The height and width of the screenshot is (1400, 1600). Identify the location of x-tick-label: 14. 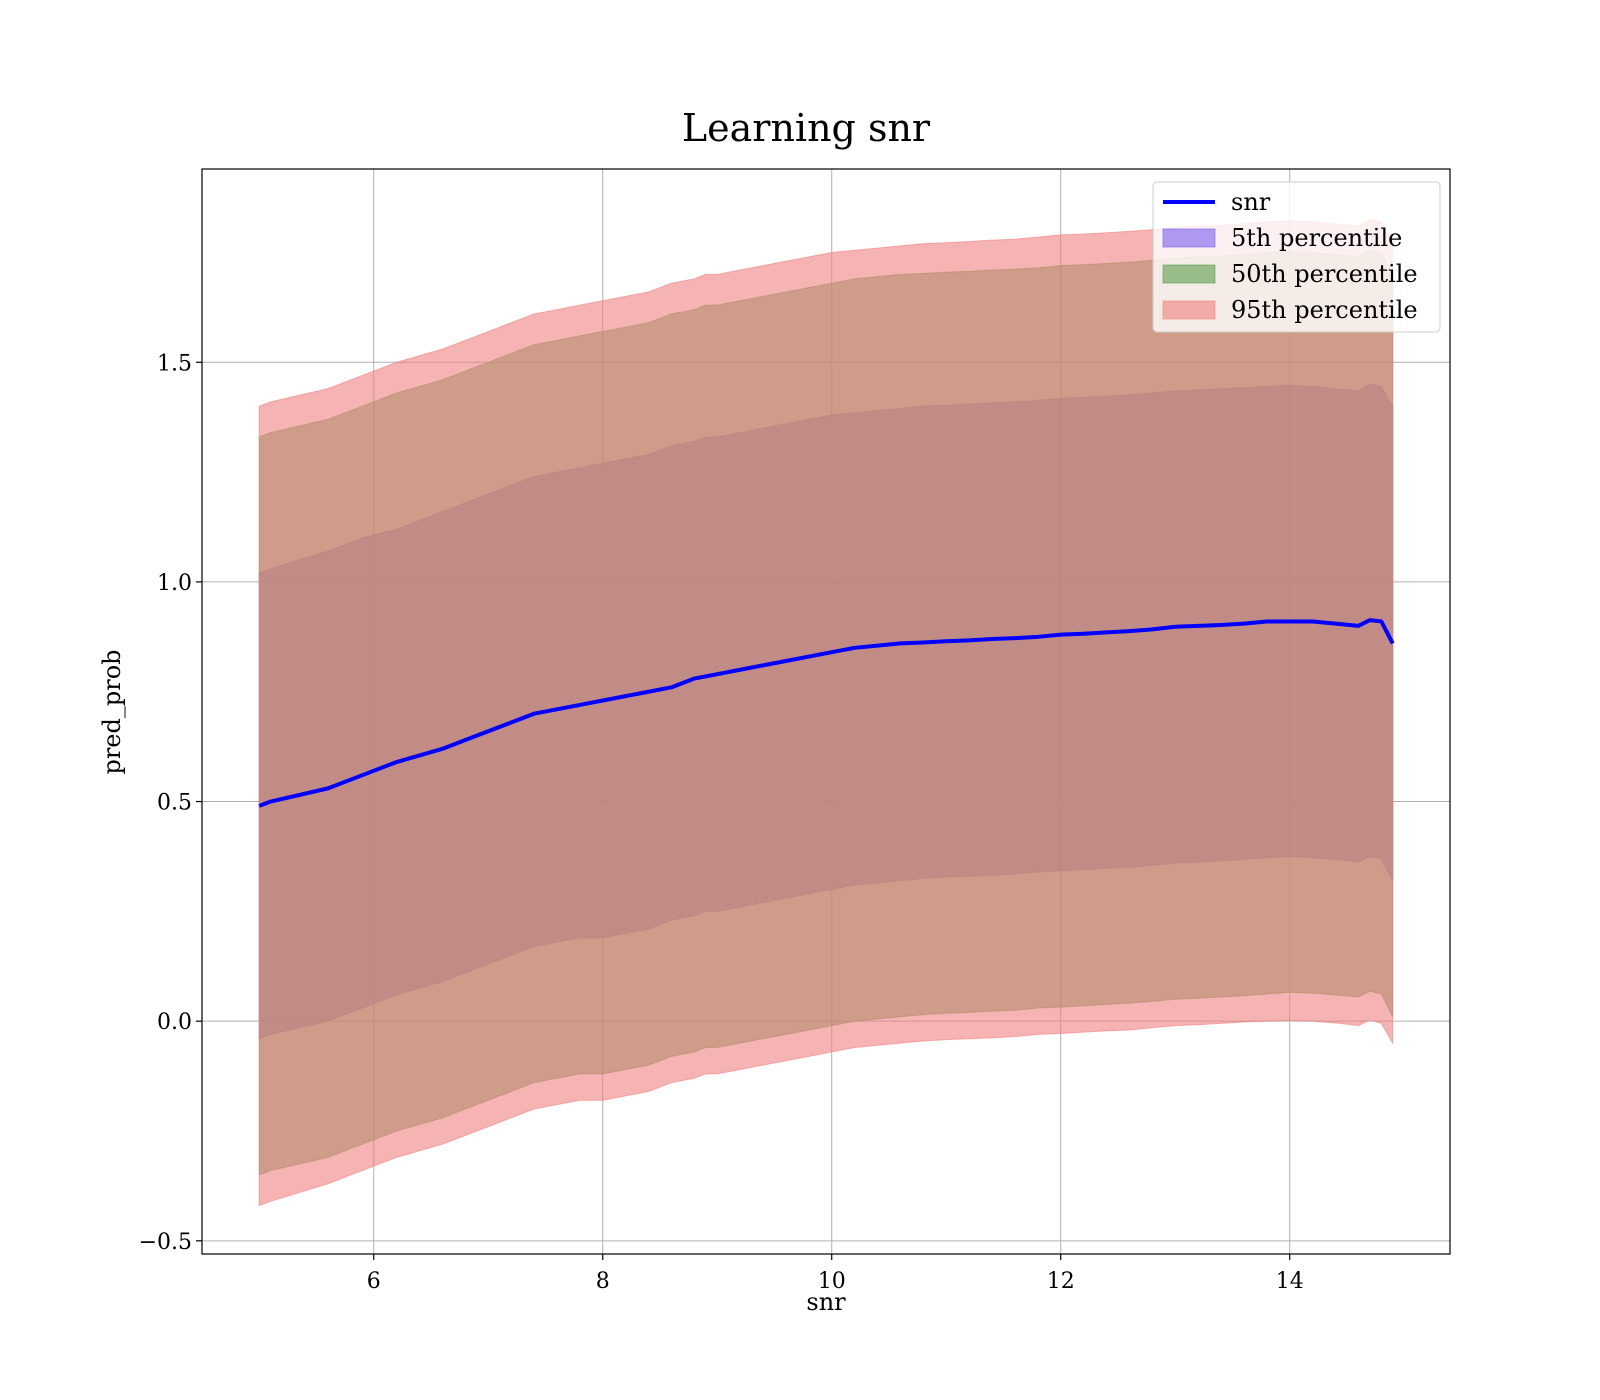
(1290, 1281).